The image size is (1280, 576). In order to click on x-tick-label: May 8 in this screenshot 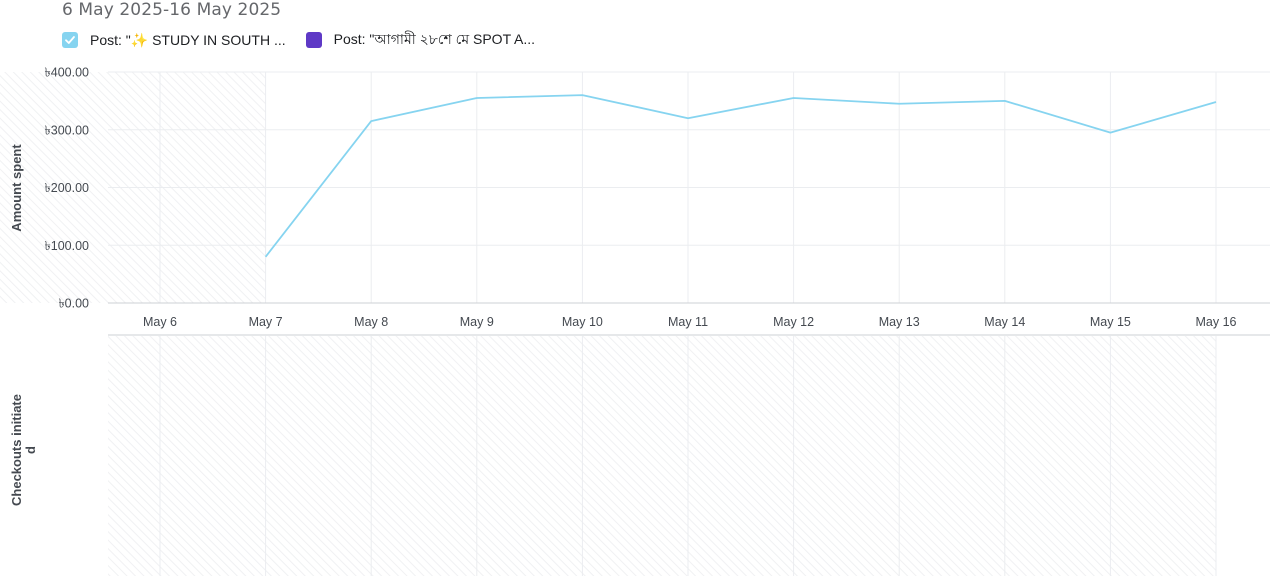, I will do `click(371, 322)`.